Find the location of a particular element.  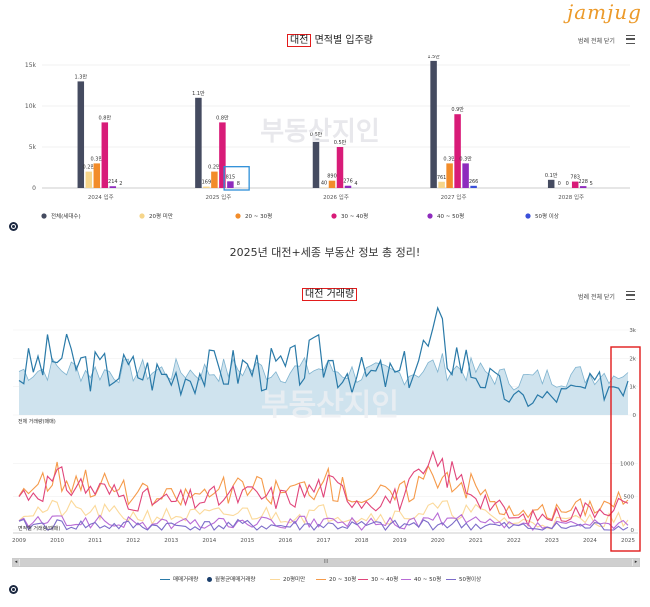

legend-label: 월평균매매거래량 is located at coordinates (235, 580).